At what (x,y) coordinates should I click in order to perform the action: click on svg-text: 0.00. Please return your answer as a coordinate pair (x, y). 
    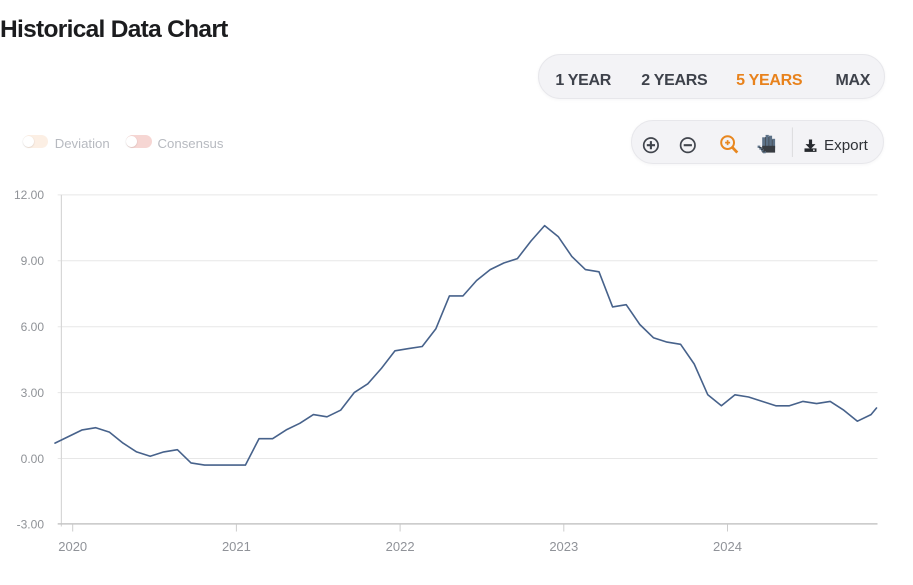
    Looking at the image, I should click on (33, 459).